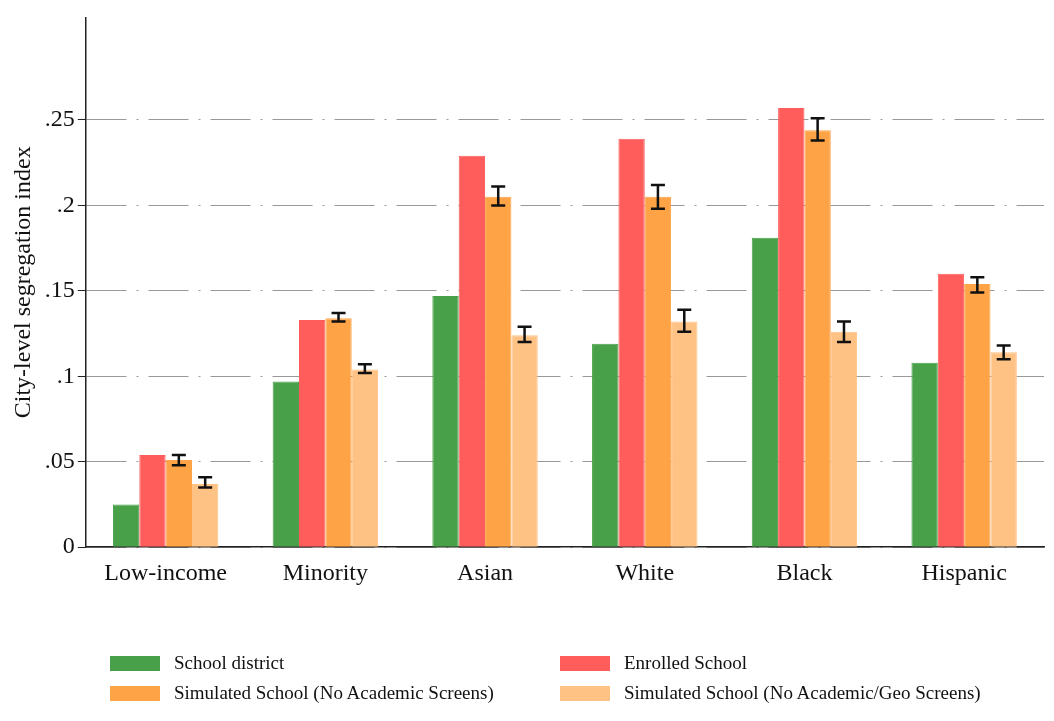 The height and width of the screenshot is (721, 1054). What do you see at coordinates (229, 663) in the screenshot?
I see `legend-label: School district` at bounding box center [229, 663].